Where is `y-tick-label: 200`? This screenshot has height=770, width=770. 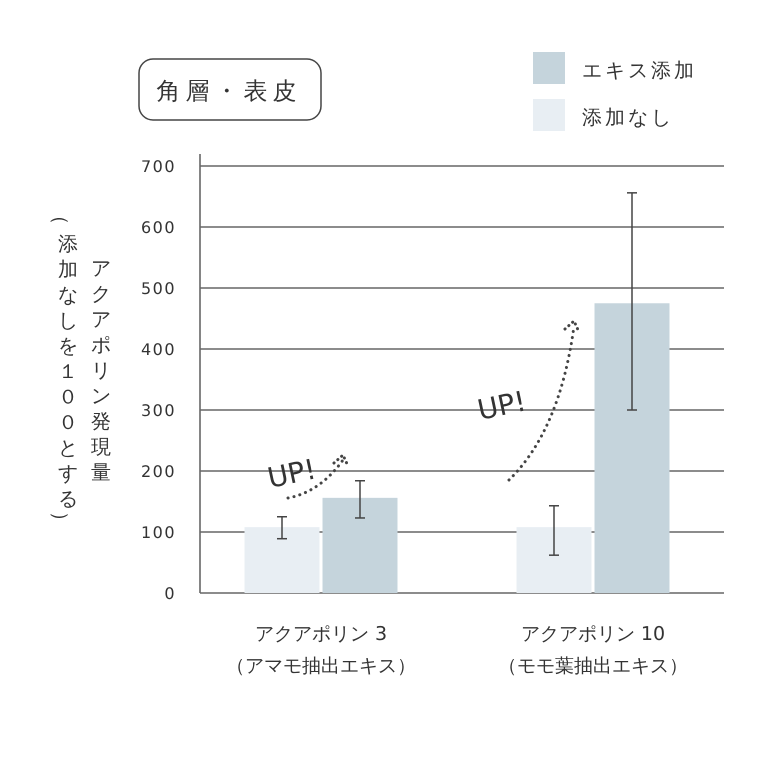
y-tick-label: 200 is located at coordinates (158, 471).